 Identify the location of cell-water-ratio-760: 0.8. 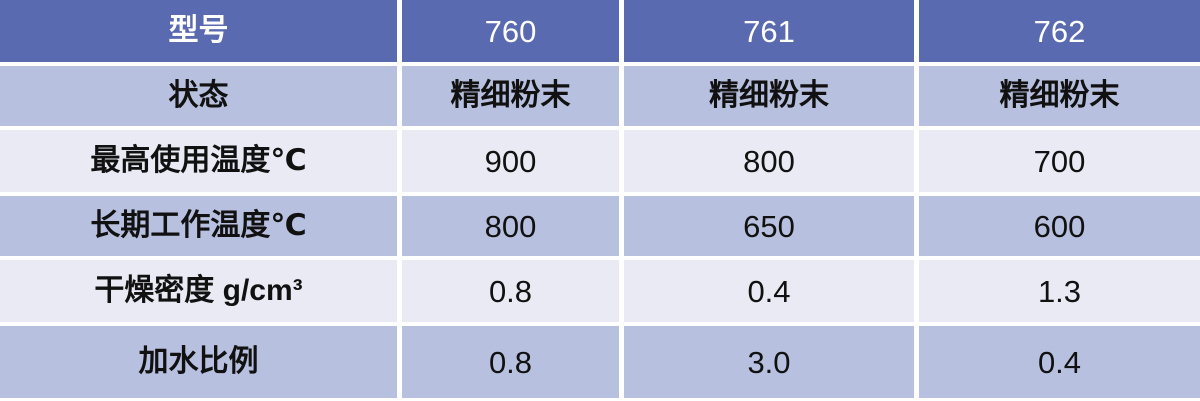
(510, 362).